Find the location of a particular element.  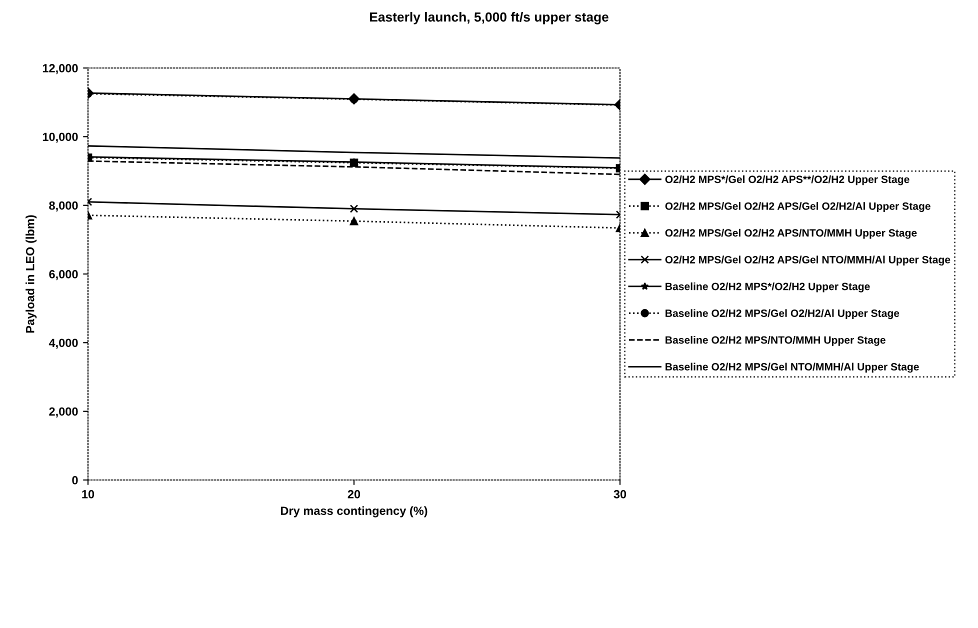

x-tick-label: 30 is located at coordinates (620, 494).